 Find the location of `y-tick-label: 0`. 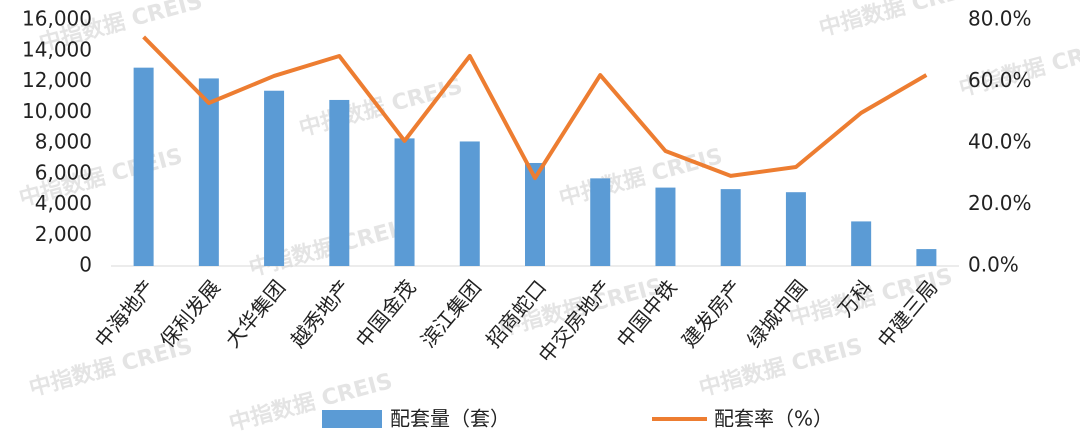

y-tick-label: 0 is located at coordinates (85, 265).